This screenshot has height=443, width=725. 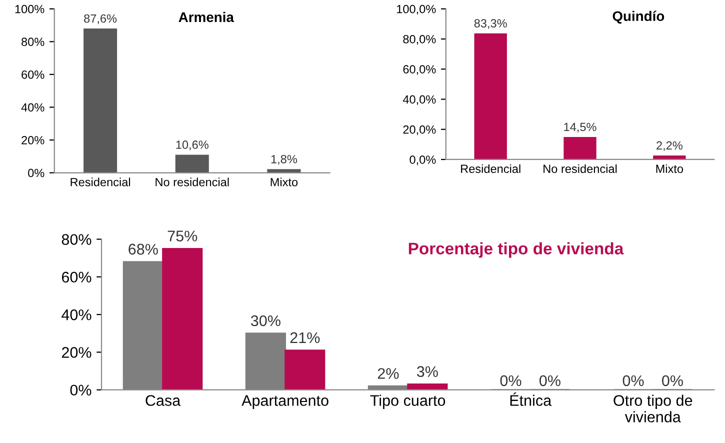 I want to click on data-label: 21%, so click(x=305, y=338).